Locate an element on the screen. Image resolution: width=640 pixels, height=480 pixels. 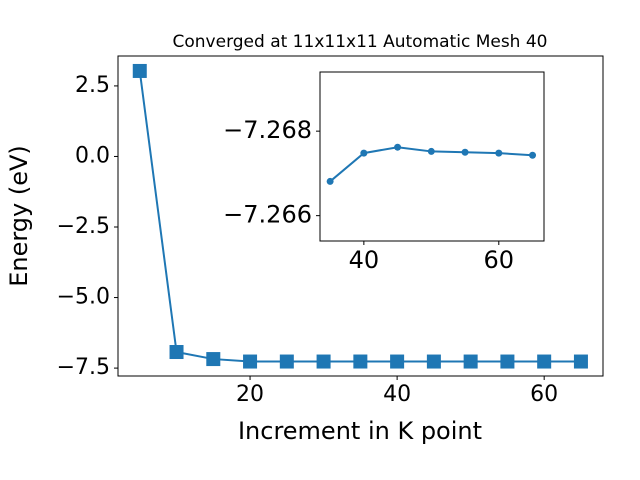
y-tick-label: 2.5 is located at coordinates (92, 85).